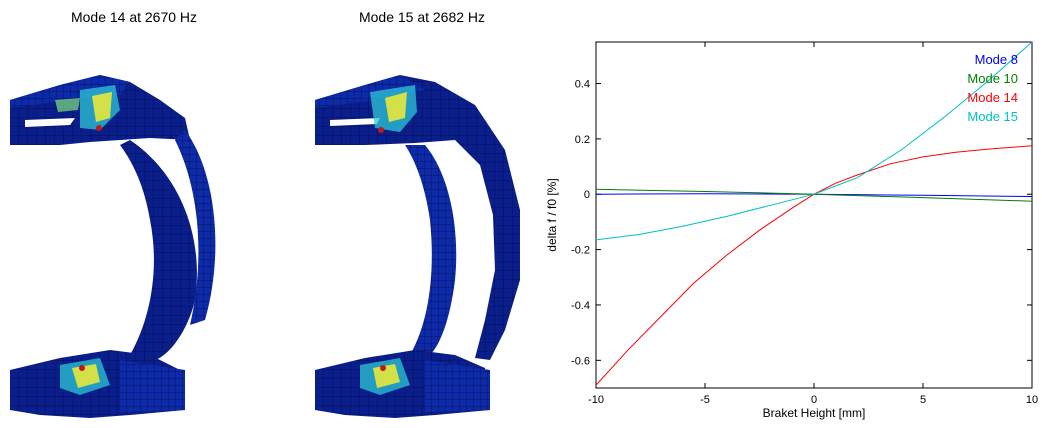 The image size is (1042, 428). I want to click on x-tick-label: 10, so click(1032, 400).